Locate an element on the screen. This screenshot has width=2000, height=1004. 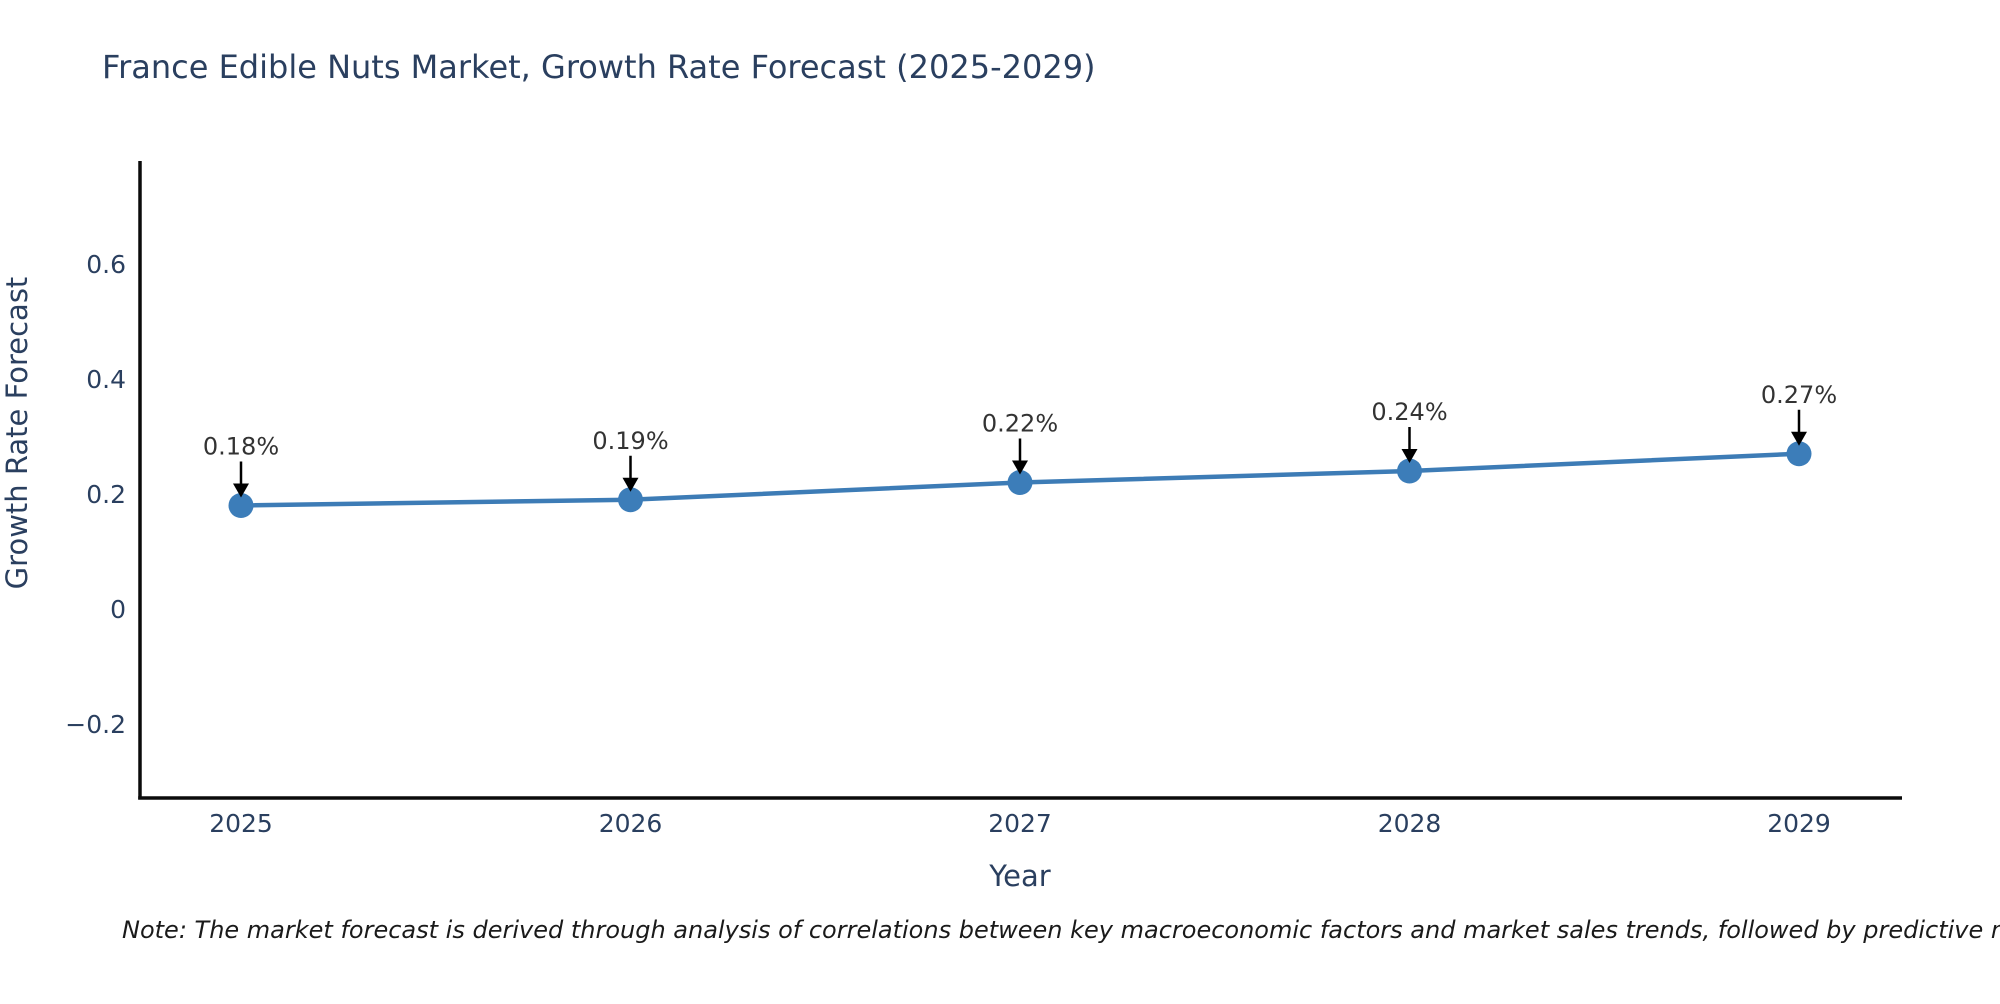
x-tick-label: 2029 is located at coordinates (1799, 823).